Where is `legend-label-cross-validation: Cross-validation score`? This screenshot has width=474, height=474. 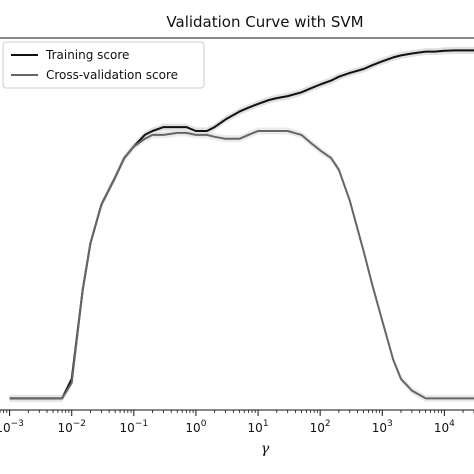
legend-label-cross-validation: Cross-validation score is located at coordinates (112, 75).